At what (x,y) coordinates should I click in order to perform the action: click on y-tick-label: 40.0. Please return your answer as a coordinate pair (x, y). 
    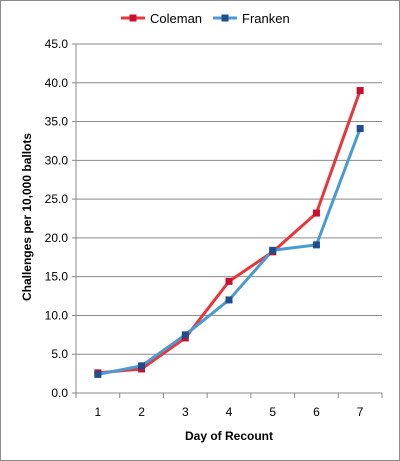
    Looking at the image, I should click on (57, 83).